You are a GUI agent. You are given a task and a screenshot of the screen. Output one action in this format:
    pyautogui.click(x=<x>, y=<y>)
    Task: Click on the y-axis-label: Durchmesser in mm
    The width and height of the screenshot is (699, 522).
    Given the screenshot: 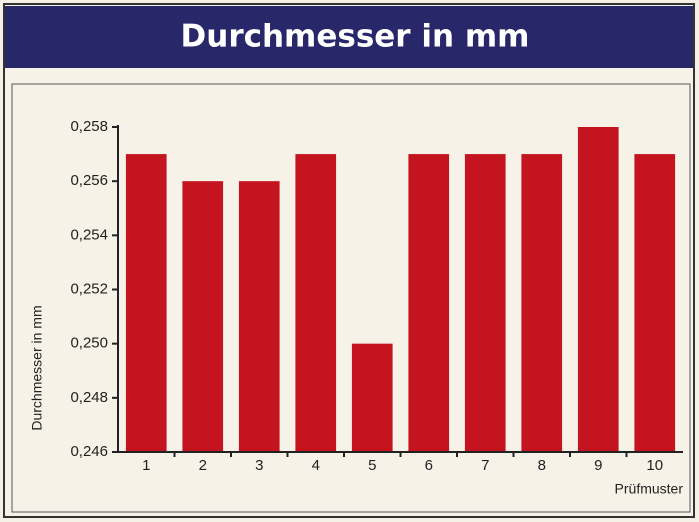 What is the action you would take?
    pyautogui.click(x=37, y=367)
    